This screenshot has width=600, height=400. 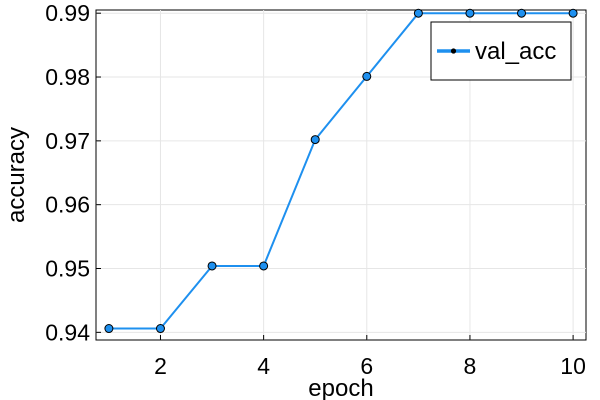 I want to click on y-tick-label: 0.96, so click(x=67, y=205).